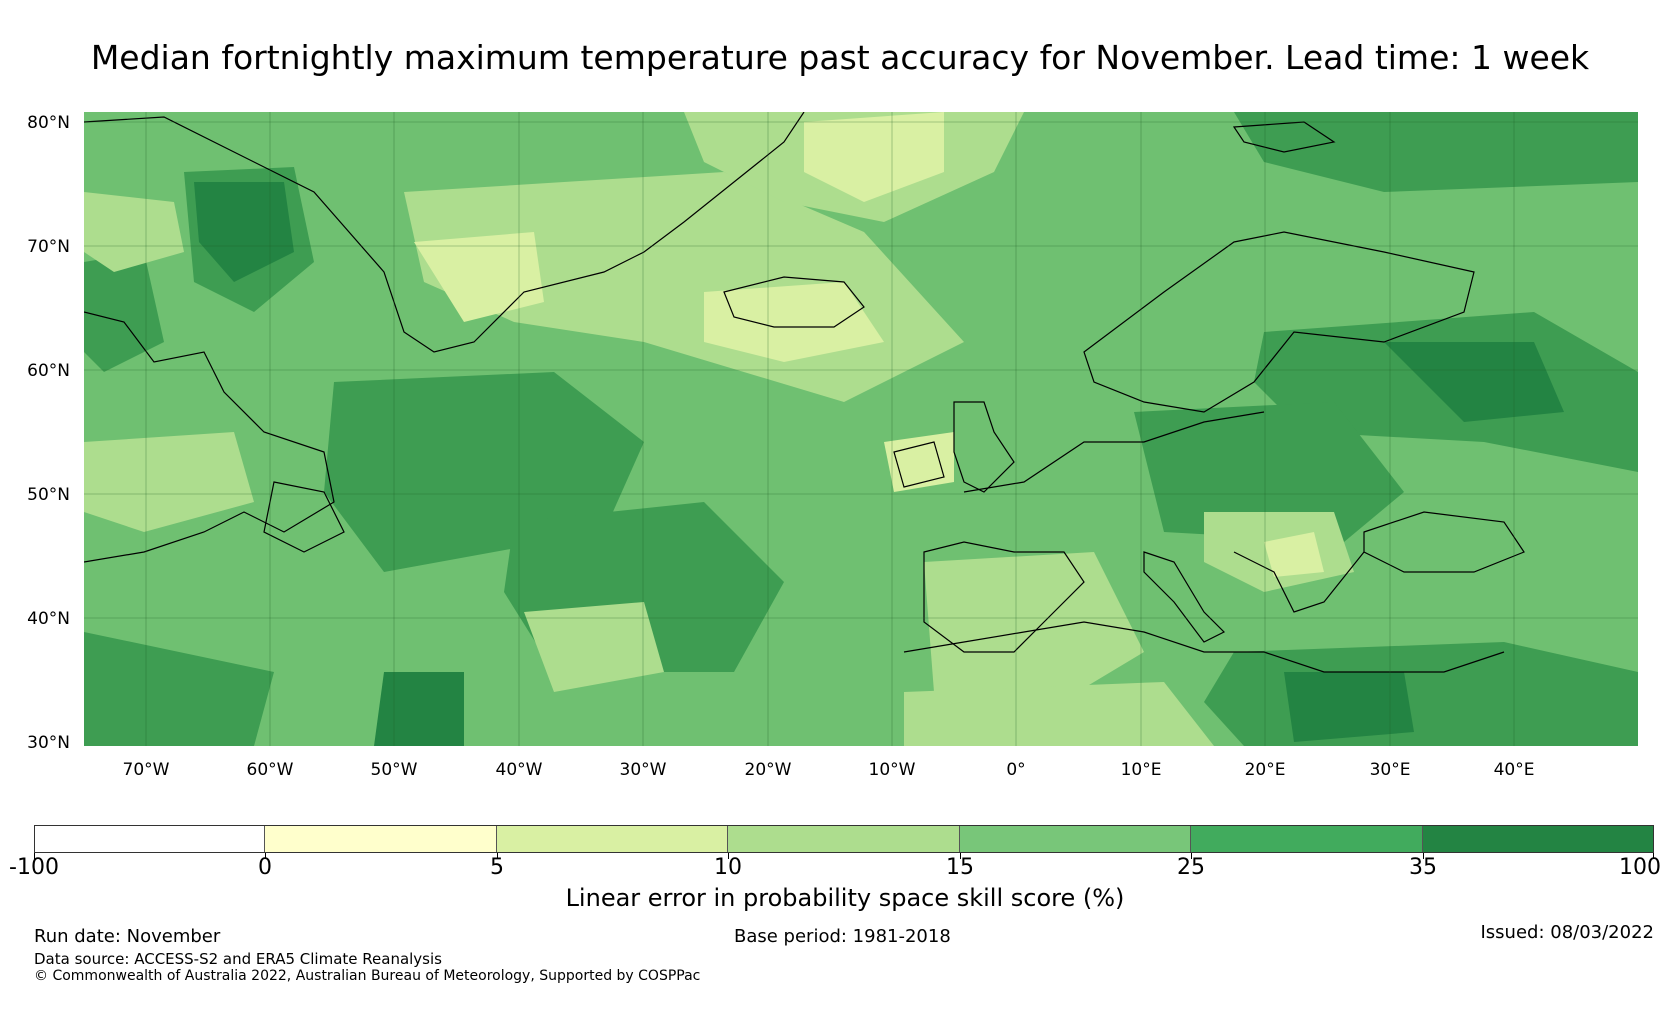  Describe the element at coordinates (48, 371) in the screenshot. I see `lat-label-60n: 60°N` at that location.